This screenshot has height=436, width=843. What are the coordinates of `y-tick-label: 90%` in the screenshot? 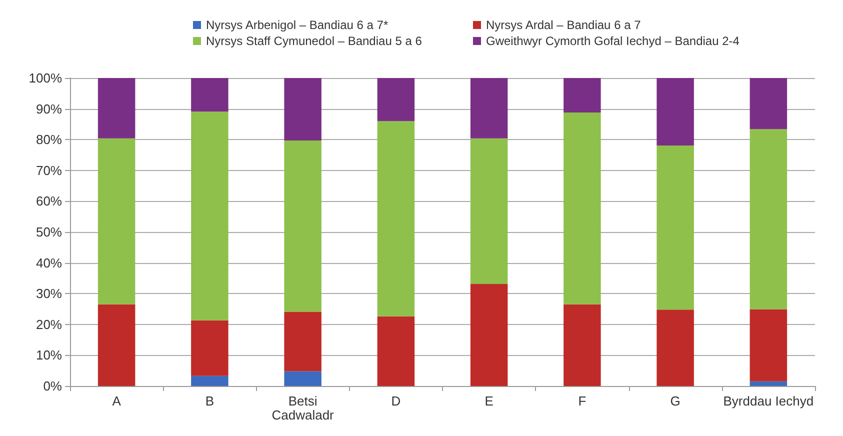 It's located at (49, 108).